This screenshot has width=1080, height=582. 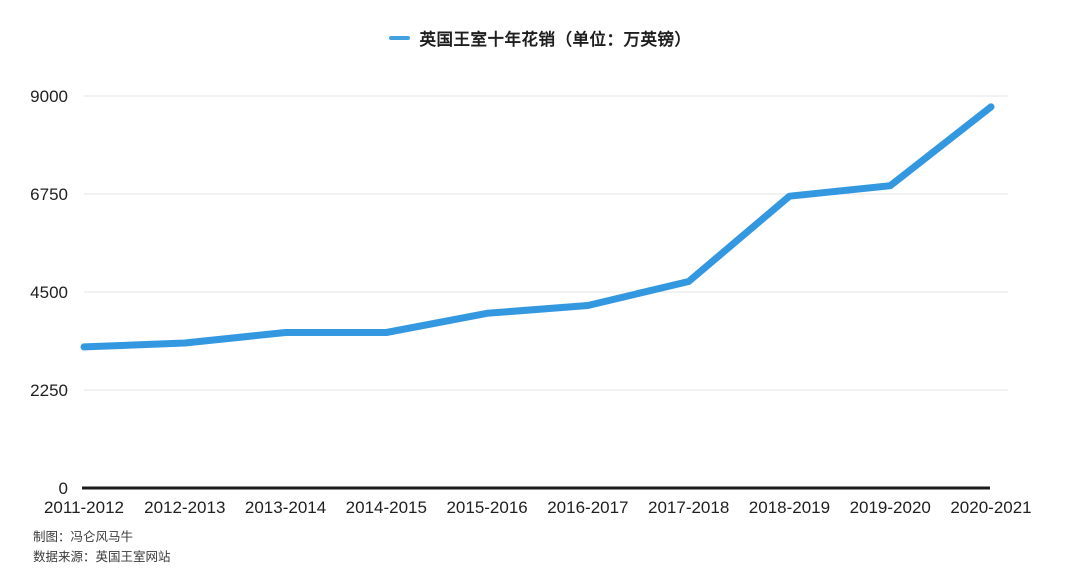 I want to click on y-axis-tick-label: 9000, so click(x=49, y=96).